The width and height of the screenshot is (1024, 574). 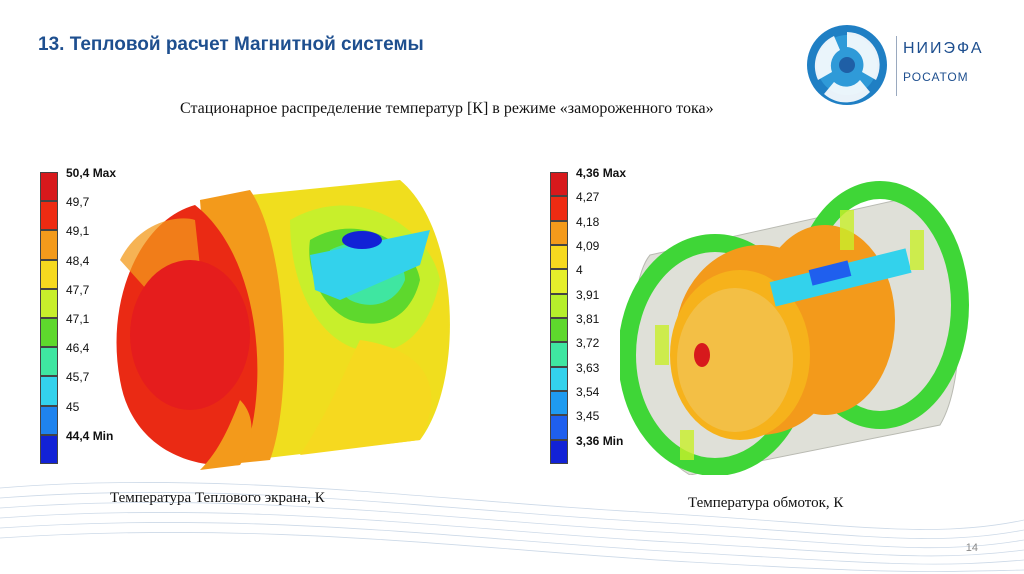 What do you see at coordinates (91, 173) in the screenshot?
I see `legend-label: 50,4 Max` at bounding box center [91, 173].